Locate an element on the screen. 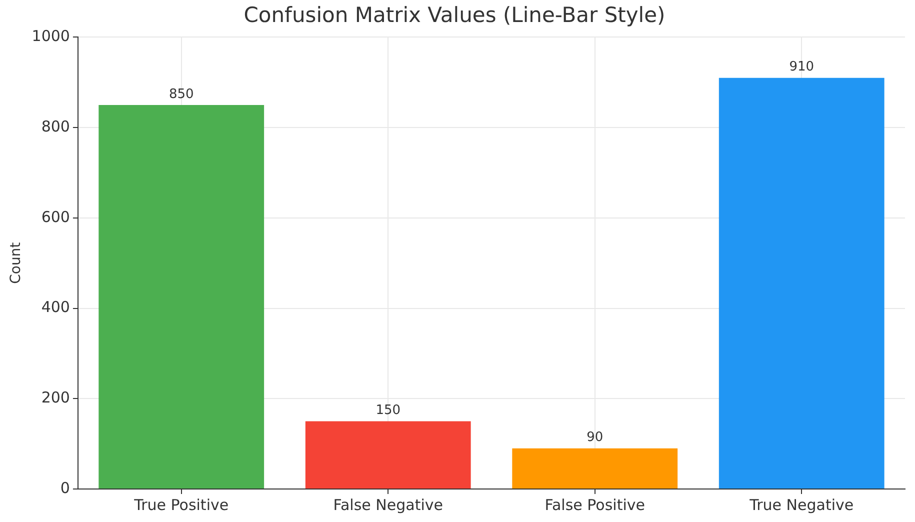  x-tick-label: False Negative is located at coordinates (388, 505).